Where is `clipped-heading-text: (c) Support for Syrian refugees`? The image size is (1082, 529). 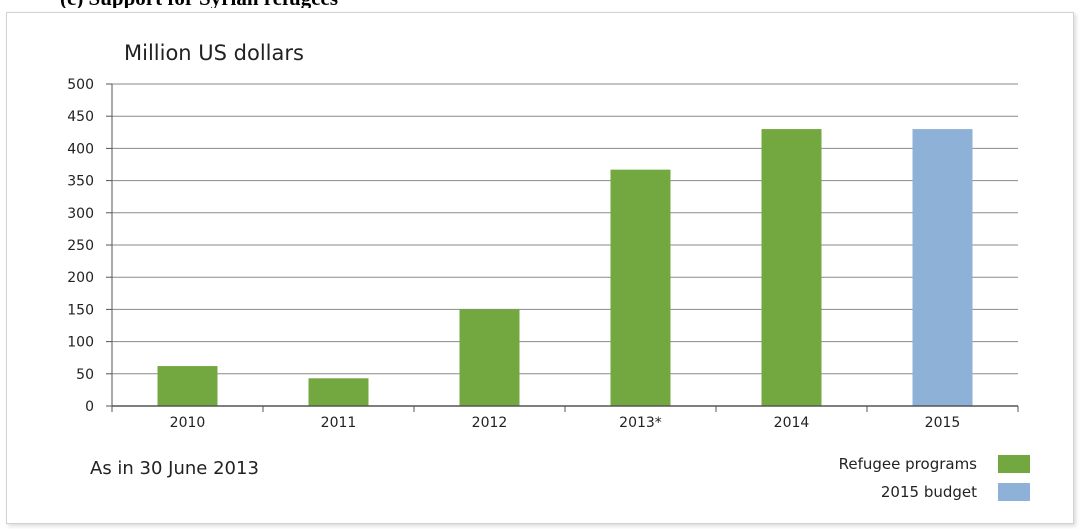
clipped-heading-text: (c) Support for Syrian refugees is located at coordinates (199, 4).